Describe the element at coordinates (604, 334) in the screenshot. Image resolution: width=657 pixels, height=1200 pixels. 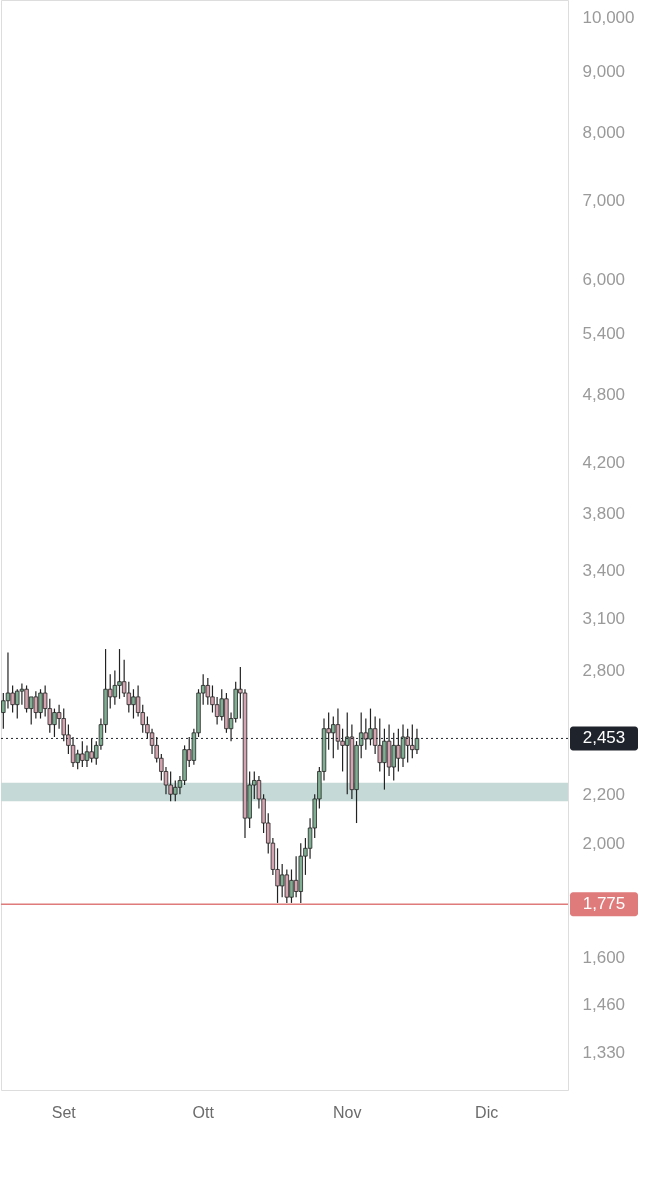
I see `y-tick-label: 5,400` at that location.